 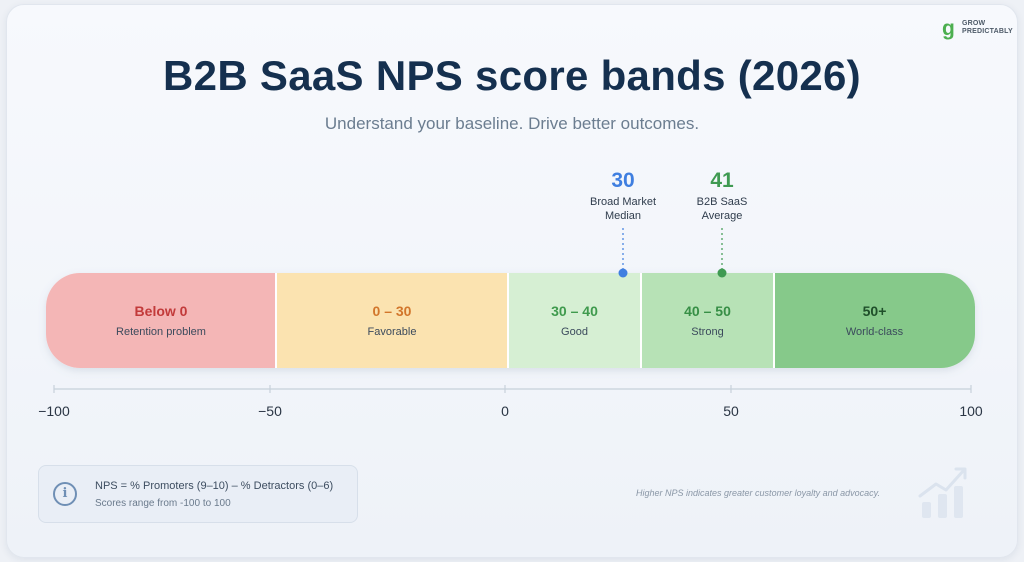 I want to click on brand-logo: g, so click(x=948, y=28).